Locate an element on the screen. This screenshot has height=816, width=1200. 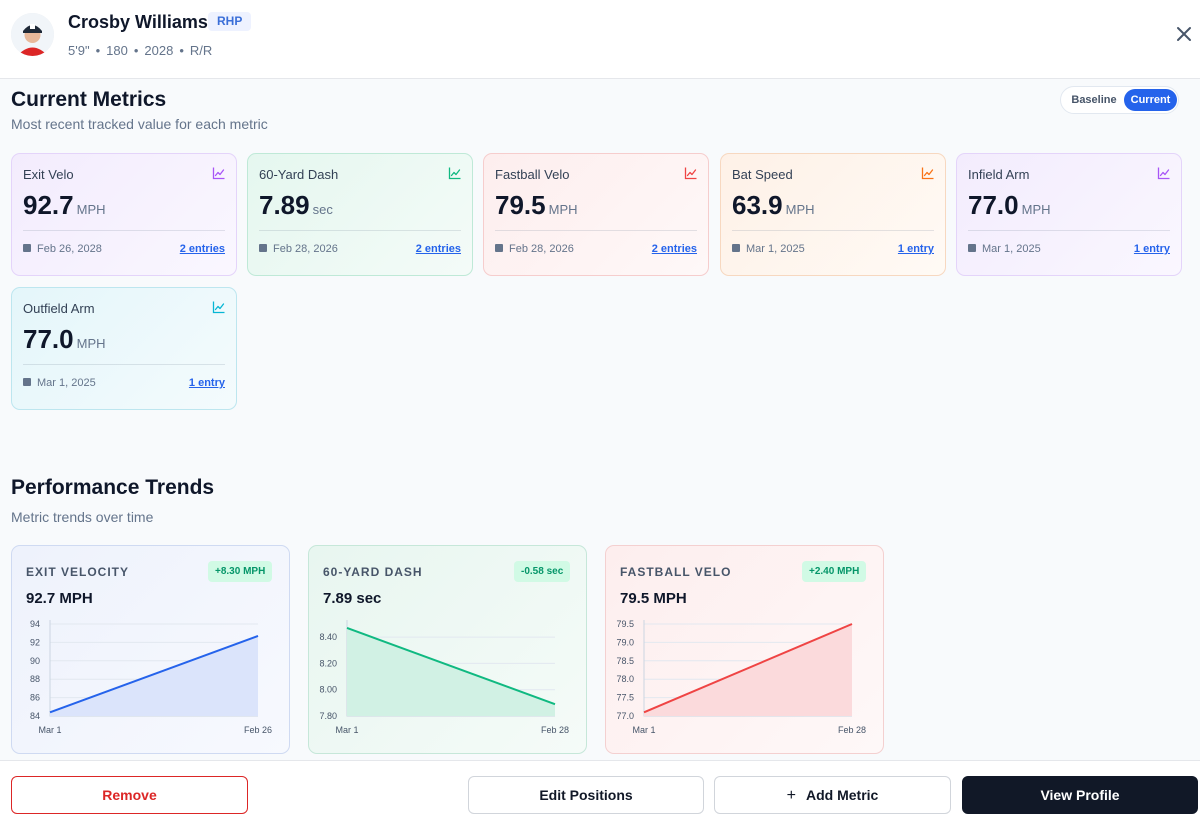
trend-title: 60-YARD DASH is located at coordinates (373, 572).